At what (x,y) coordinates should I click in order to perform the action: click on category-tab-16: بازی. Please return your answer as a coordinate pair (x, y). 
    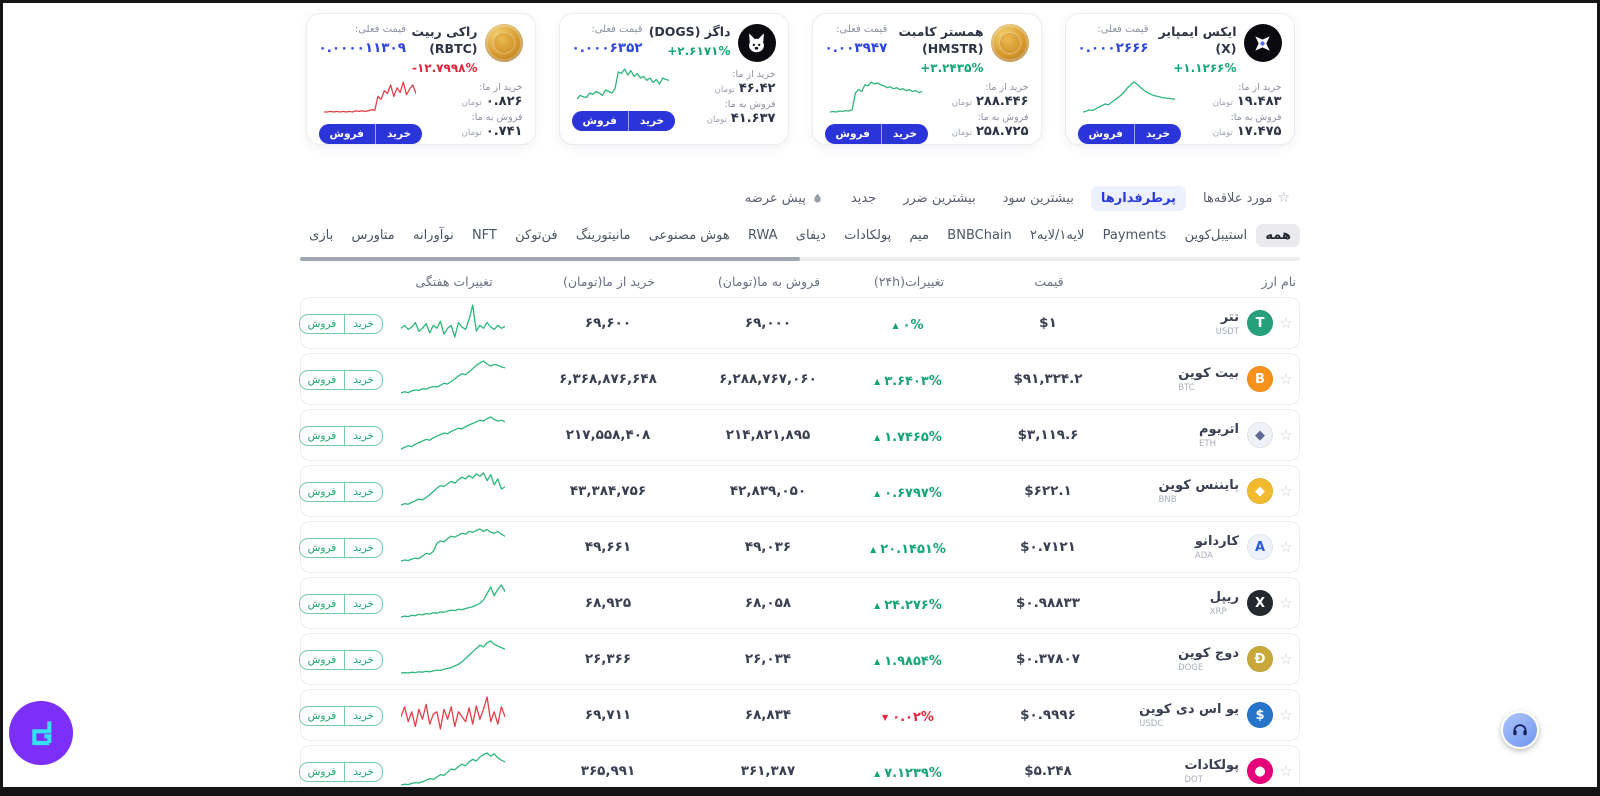
    Looking at the image, I should click on (321, 235).